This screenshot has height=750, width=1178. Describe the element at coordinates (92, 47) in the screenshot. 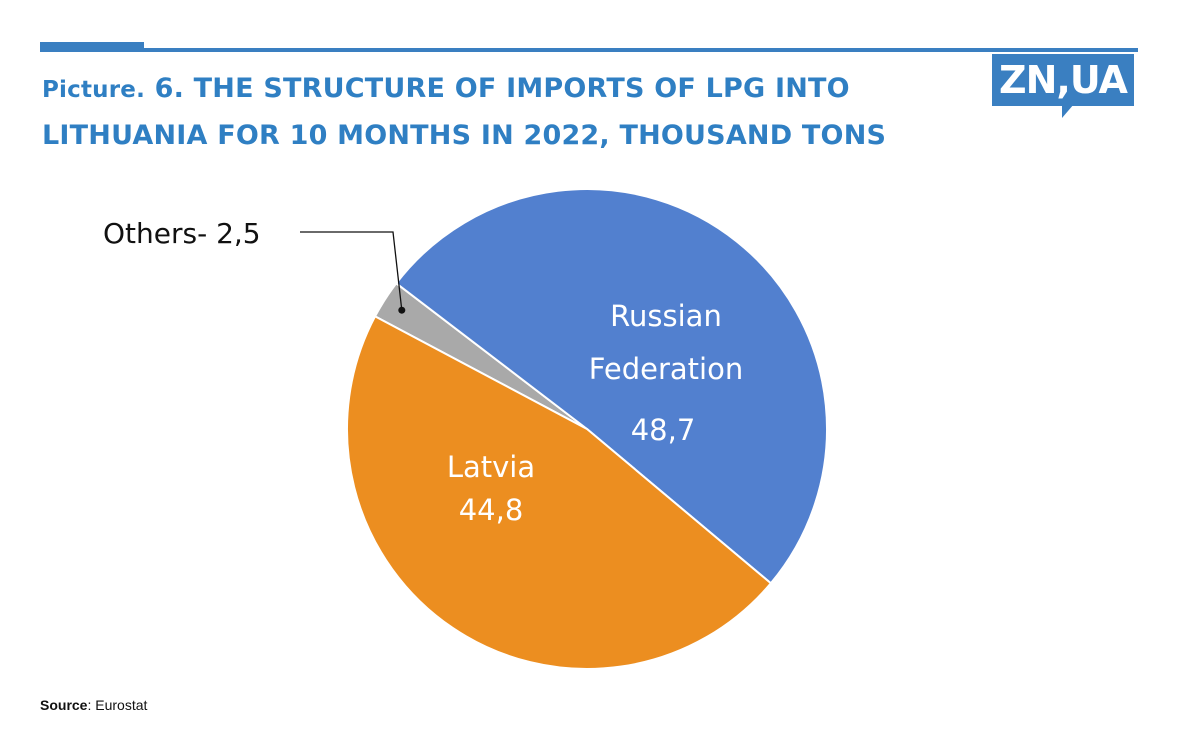

I see `header-rule-accent` at that location.